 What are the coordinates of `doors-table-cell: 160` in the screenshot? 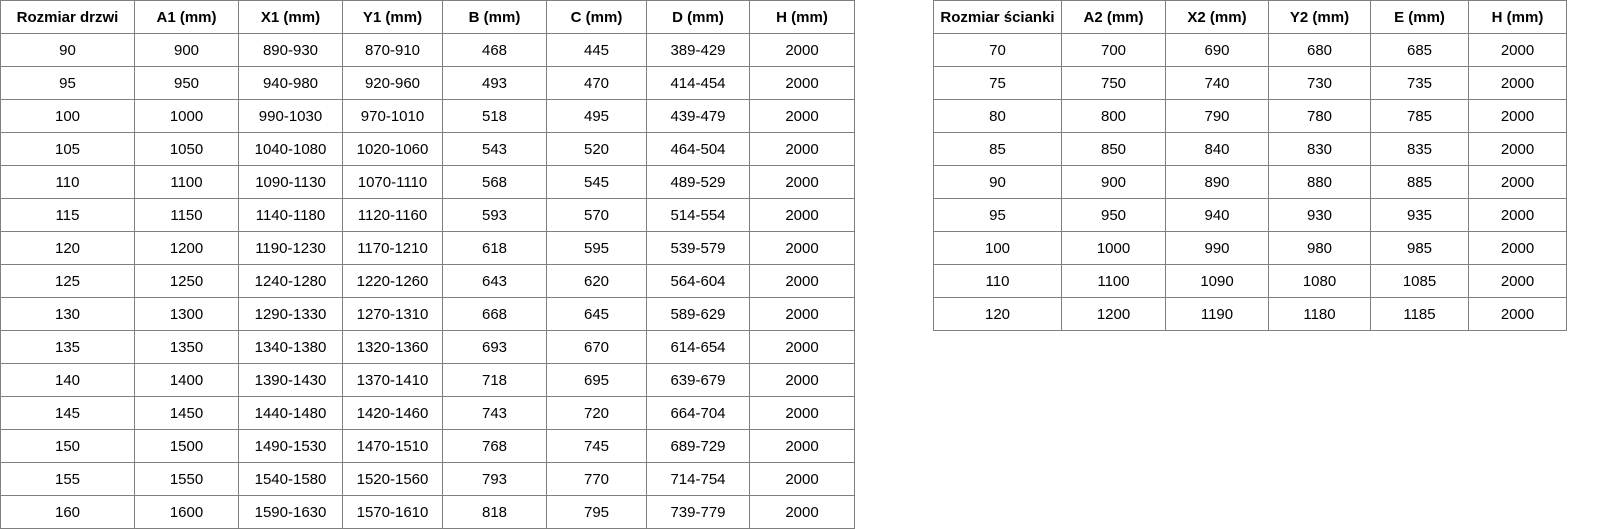 It's located at (67, 512).